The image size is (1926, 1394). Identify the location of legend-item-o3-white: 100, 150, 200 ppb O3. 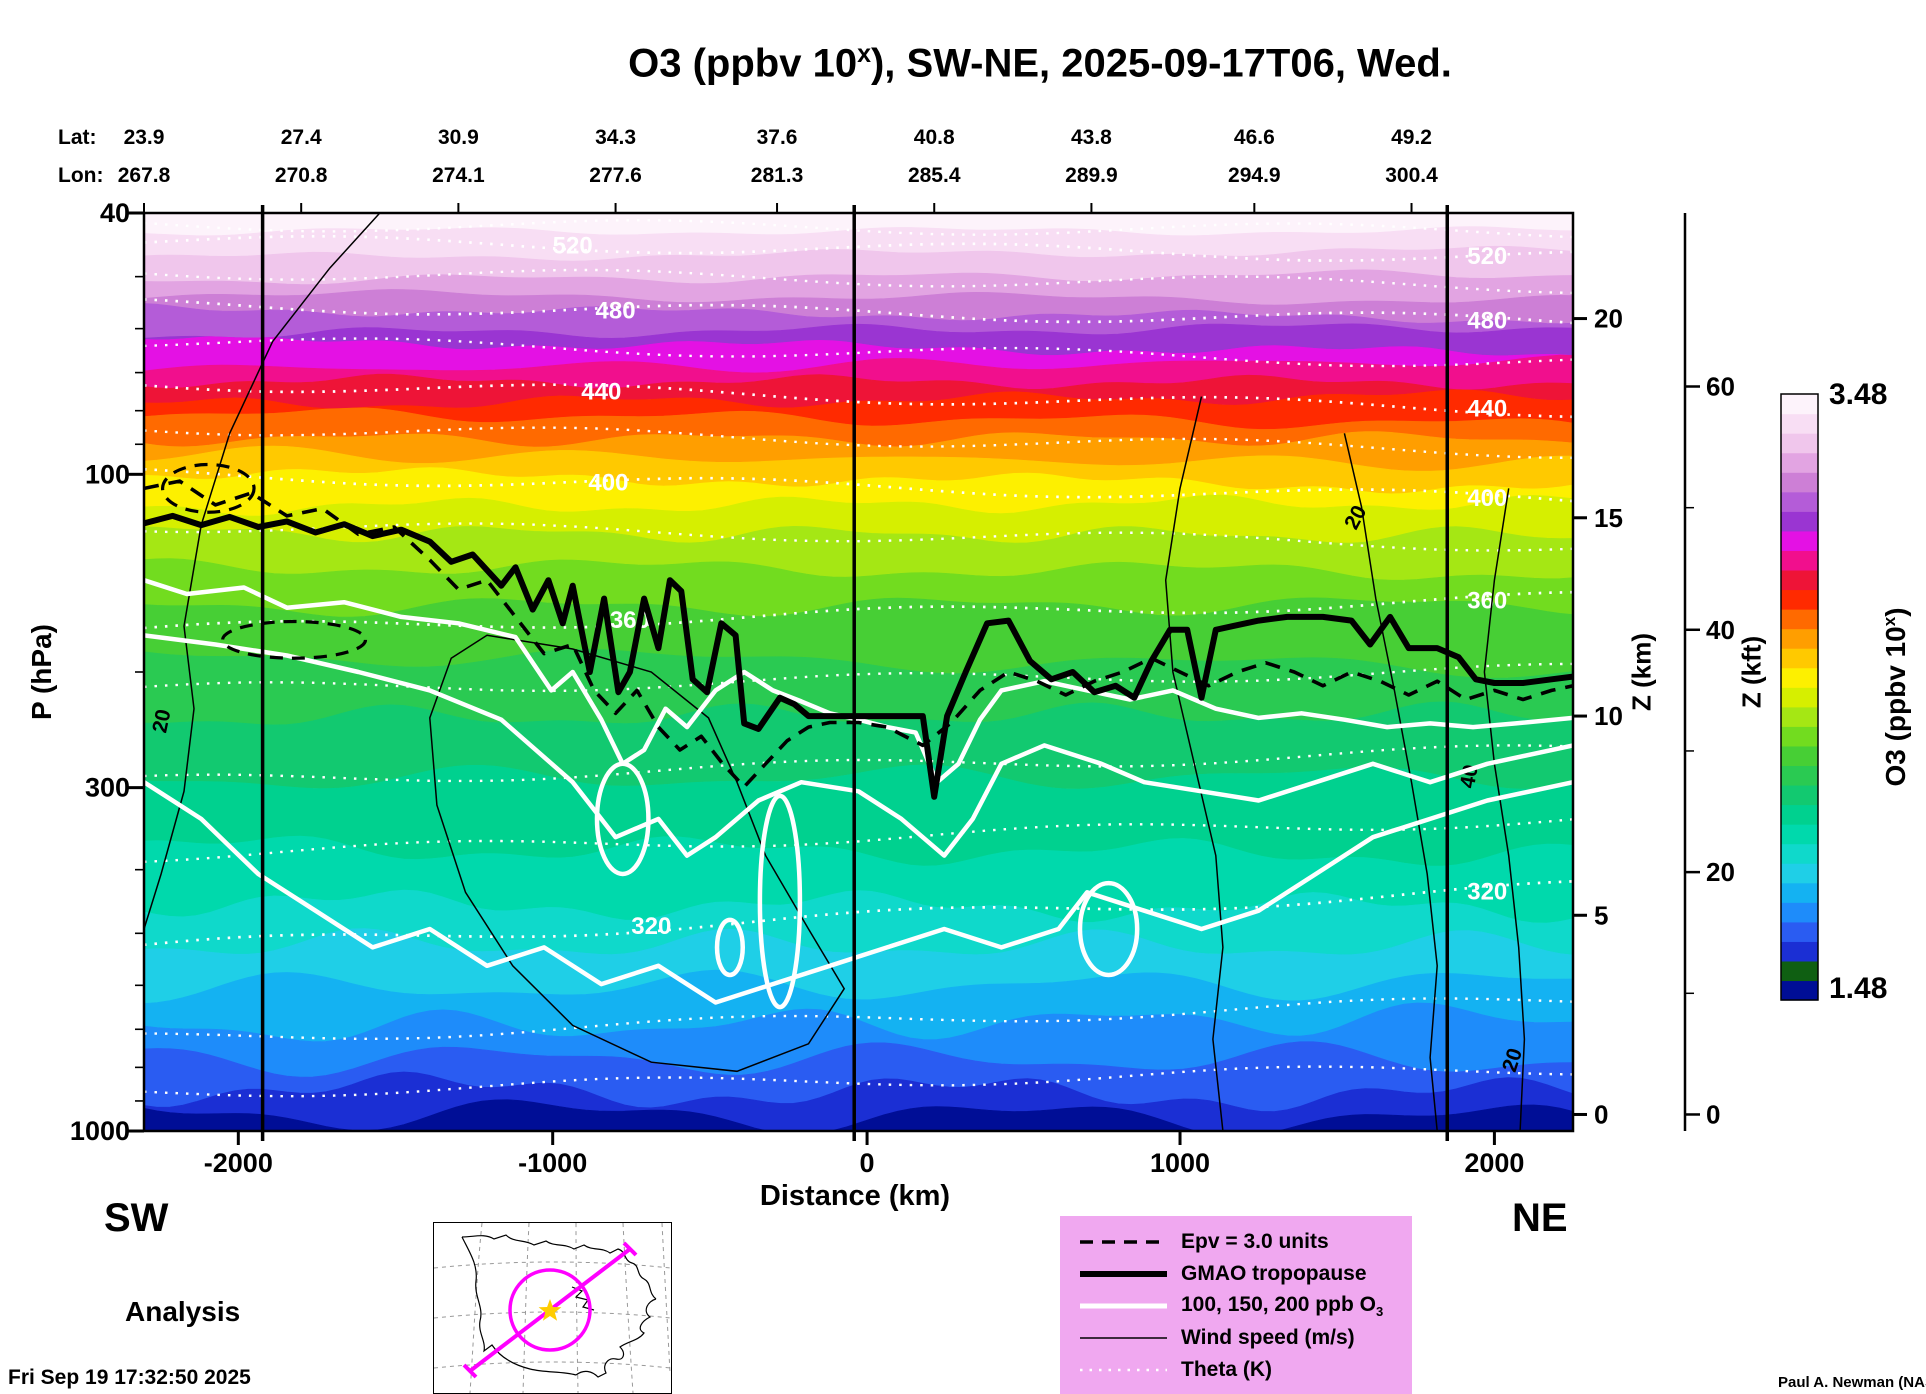
(1244, 1306).